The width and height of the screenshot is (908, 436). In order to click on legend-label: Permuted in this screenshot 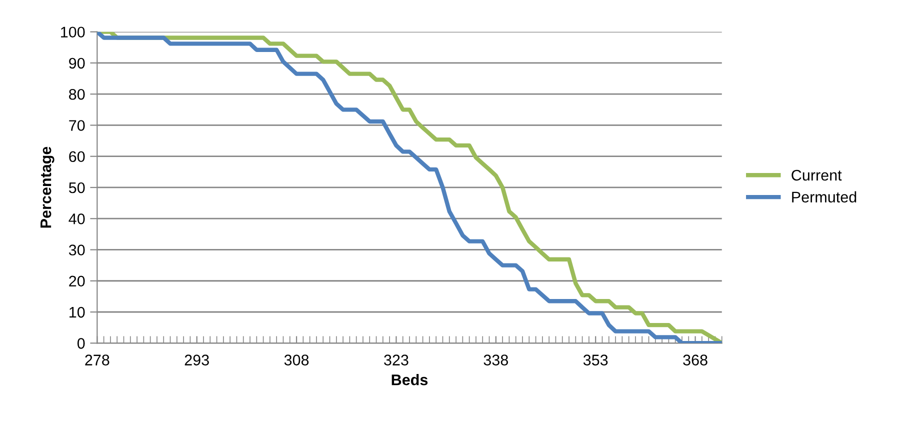, I will do `click(824, 197)`.